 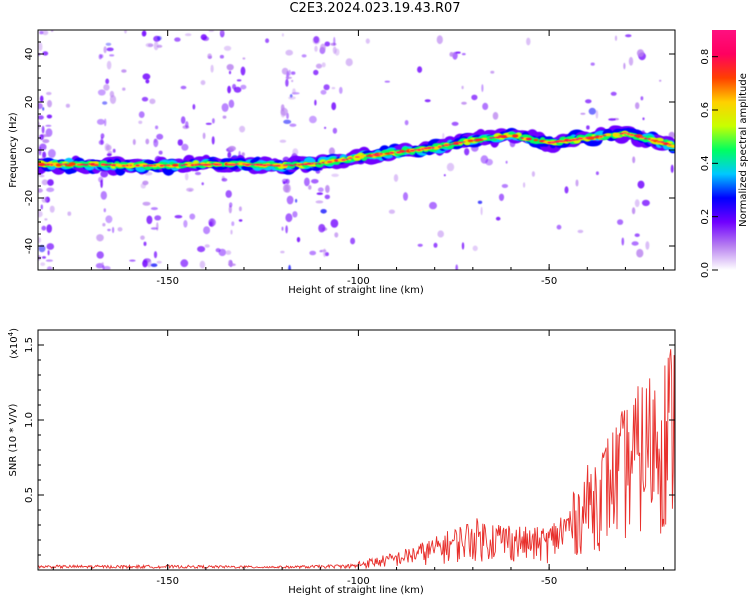 I want to click on colorbar-tick-label: 0.8, so click(x=705, y=57).